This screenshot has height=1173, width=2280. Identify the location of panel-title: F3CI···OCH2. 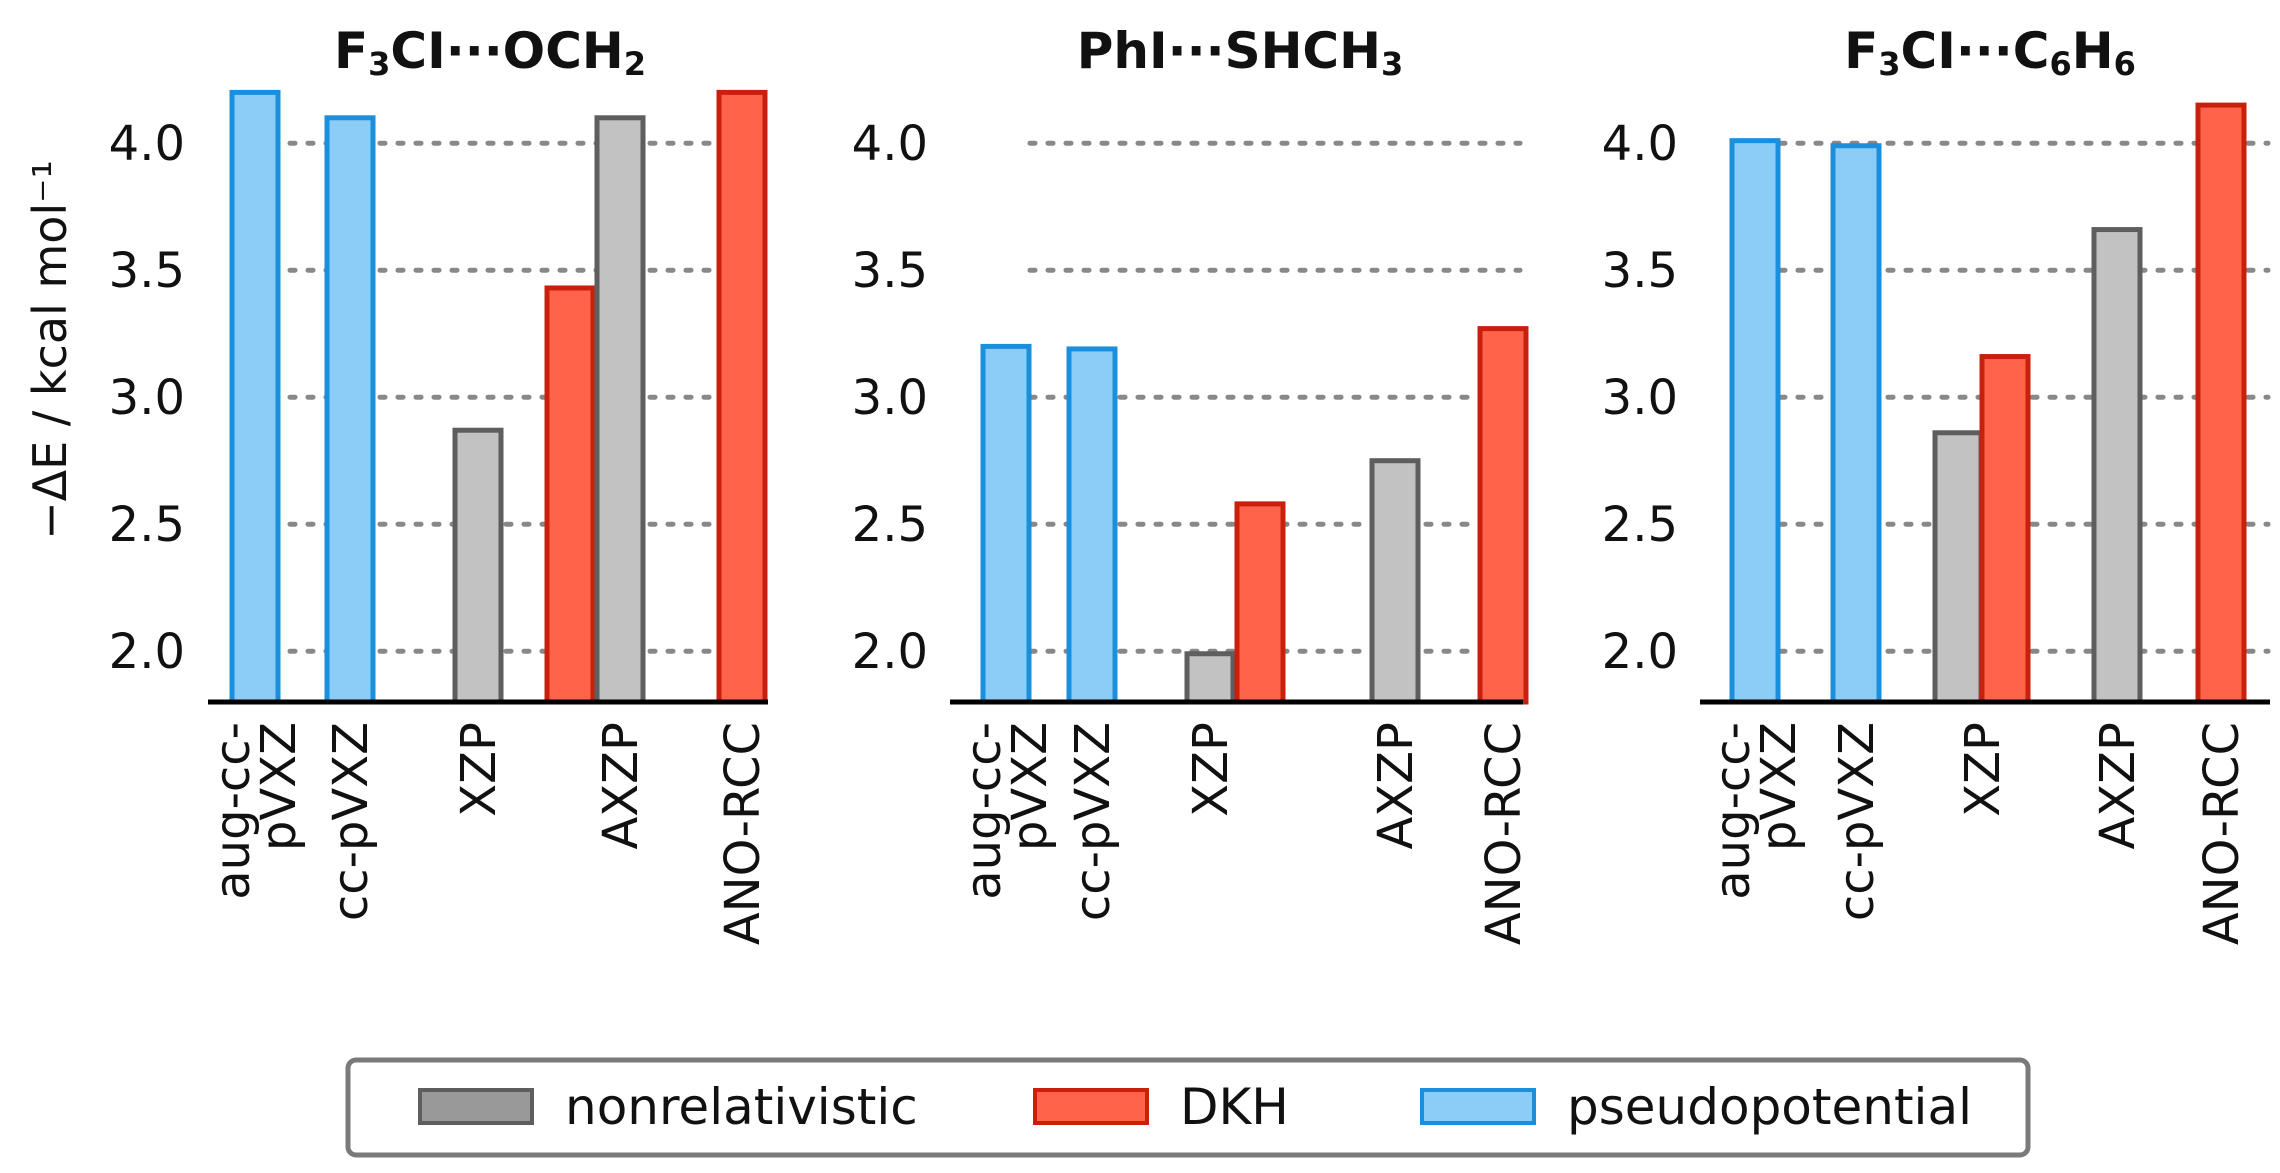
(490, 52).